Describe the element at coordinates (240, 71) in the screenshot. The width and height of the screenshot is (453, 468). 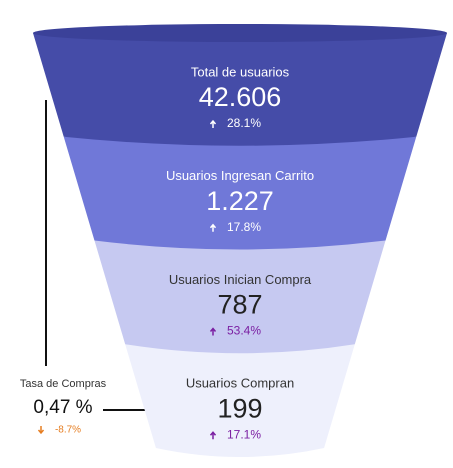
I see `segment-label: Total de usuarios` at that location.